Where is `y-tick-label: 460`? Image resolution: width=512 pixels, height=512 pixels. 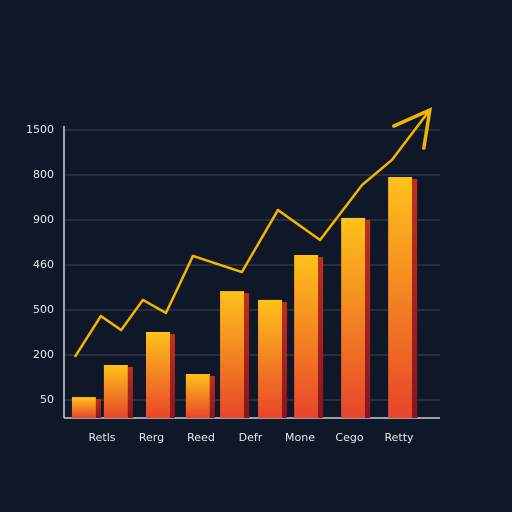
y-tick-label: 460 is located at coordinates (43, 264).